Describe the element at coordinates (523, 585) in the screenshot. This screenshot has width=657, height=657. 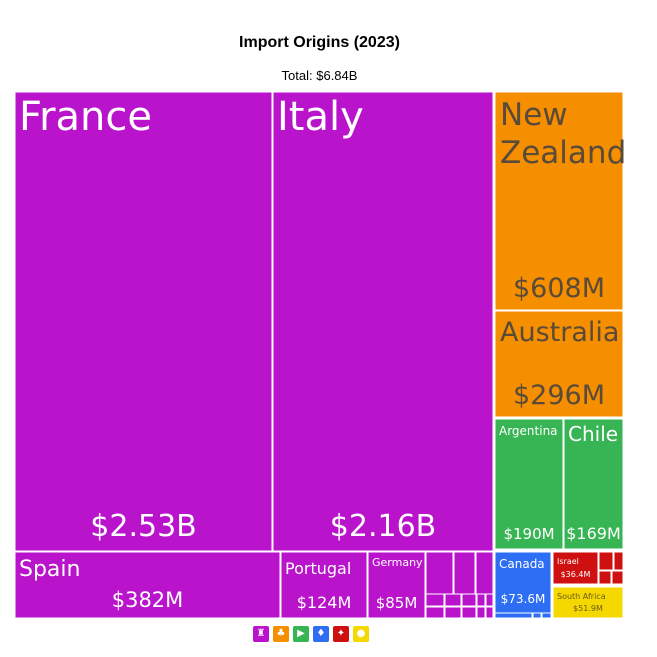
I see `tile-canada` at that location.